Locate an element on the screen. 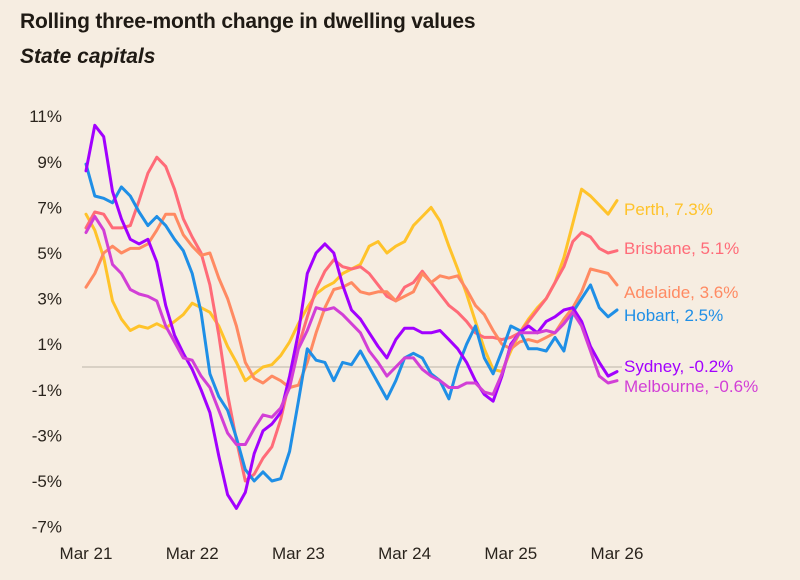 Image resolution: width=800 pixels, height=580 pixels. x-tick-label: Mar 26 is located at coordinates (617, 553).